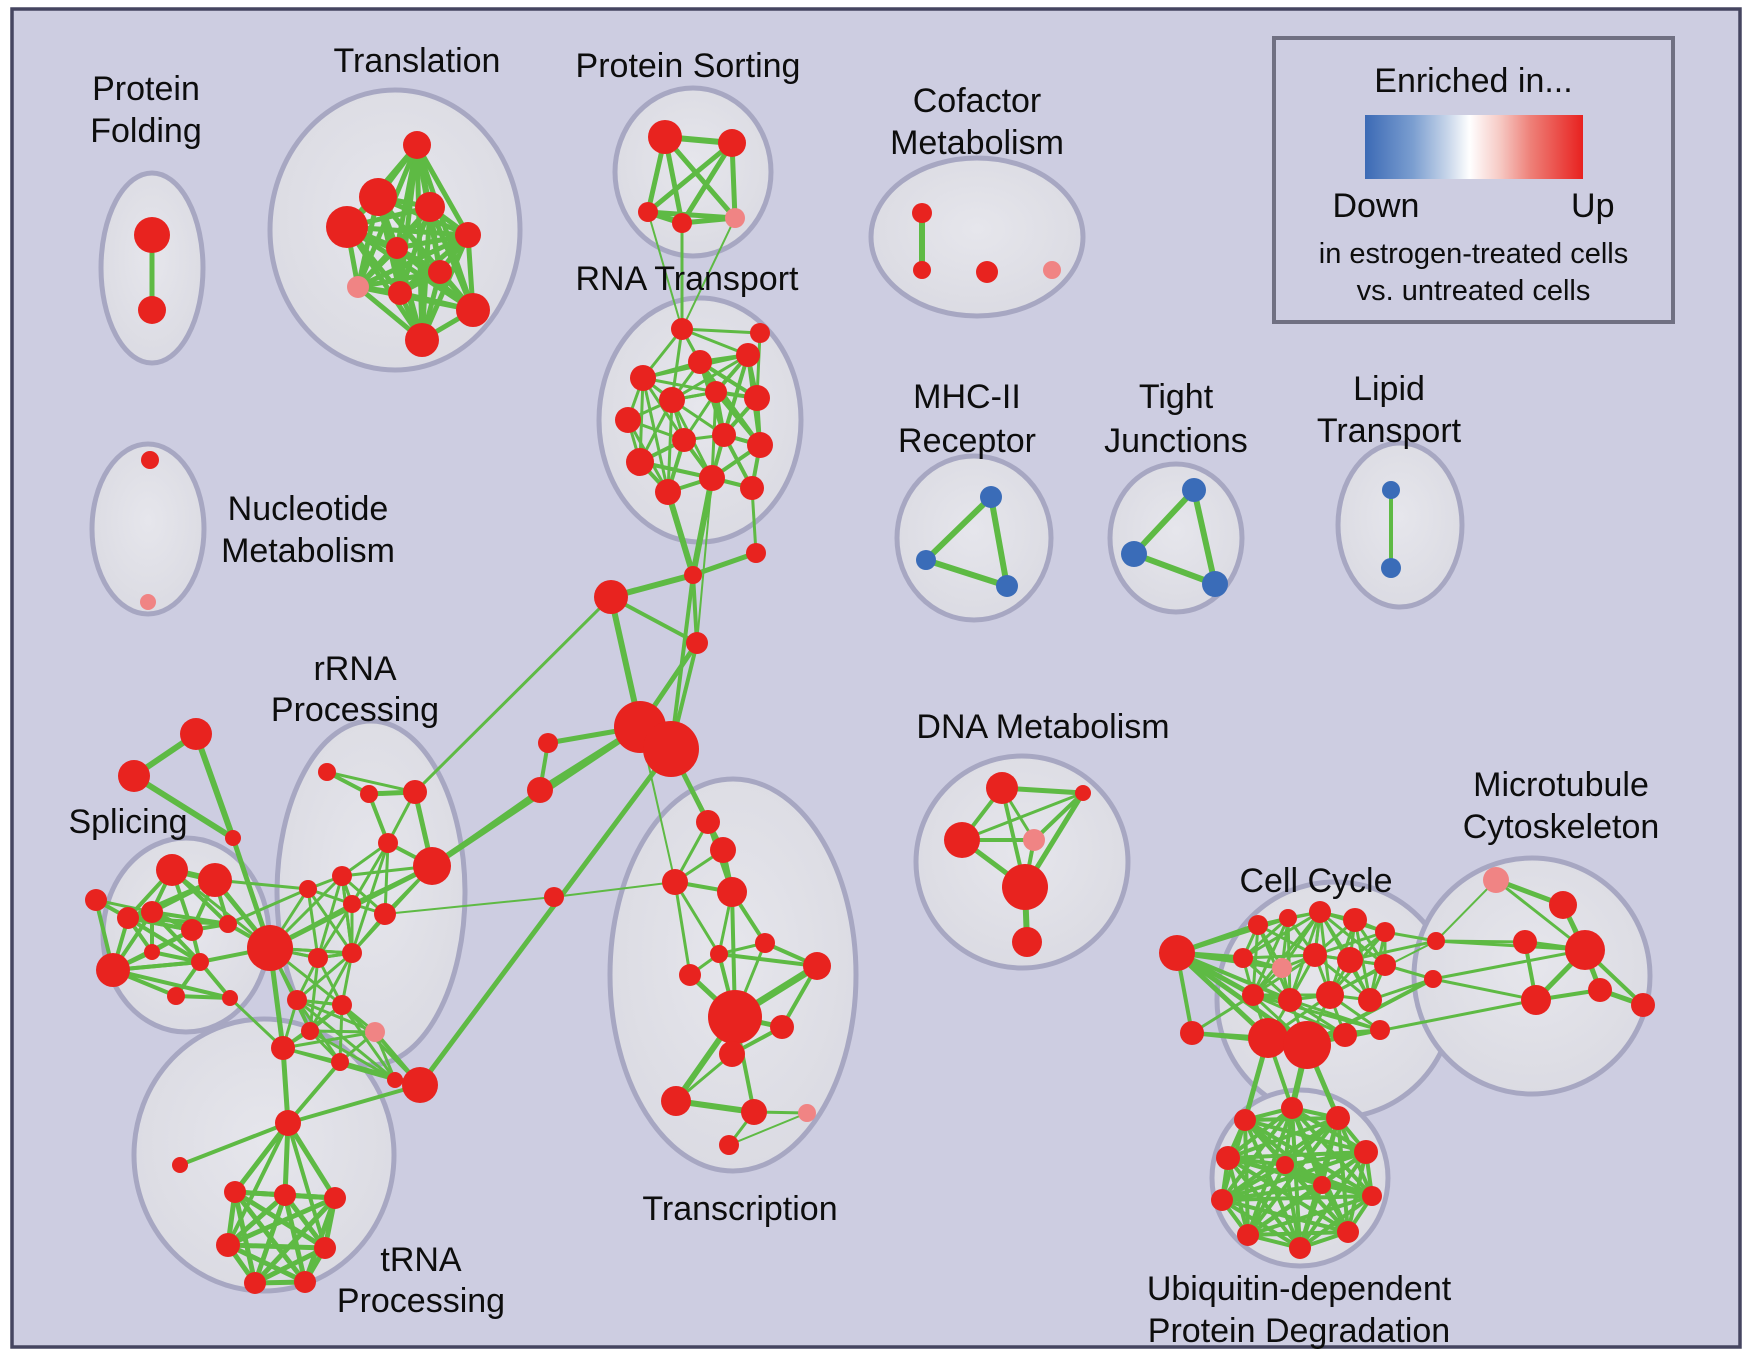  What do you see at coordinates (977, 143) in the screenshot?
I see `cluster-label-cofactor-metabolism: Metabolism` at bounding box center [977, 143].